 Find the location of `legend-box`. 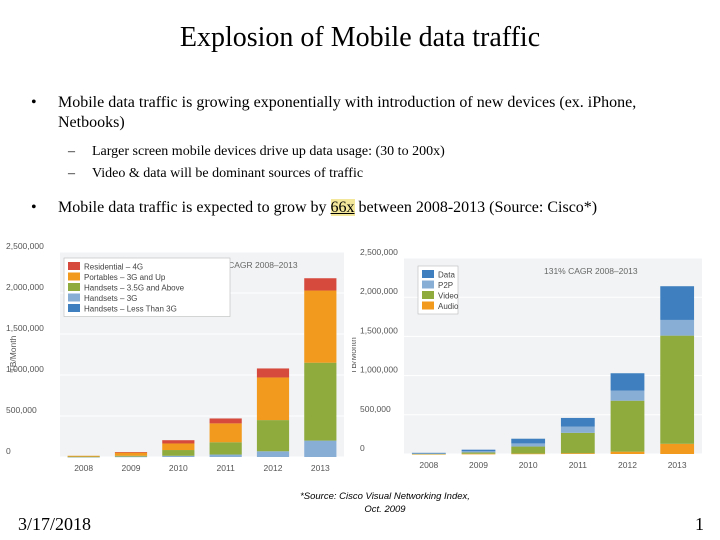

legend-box is located at coordinates (147, 287).